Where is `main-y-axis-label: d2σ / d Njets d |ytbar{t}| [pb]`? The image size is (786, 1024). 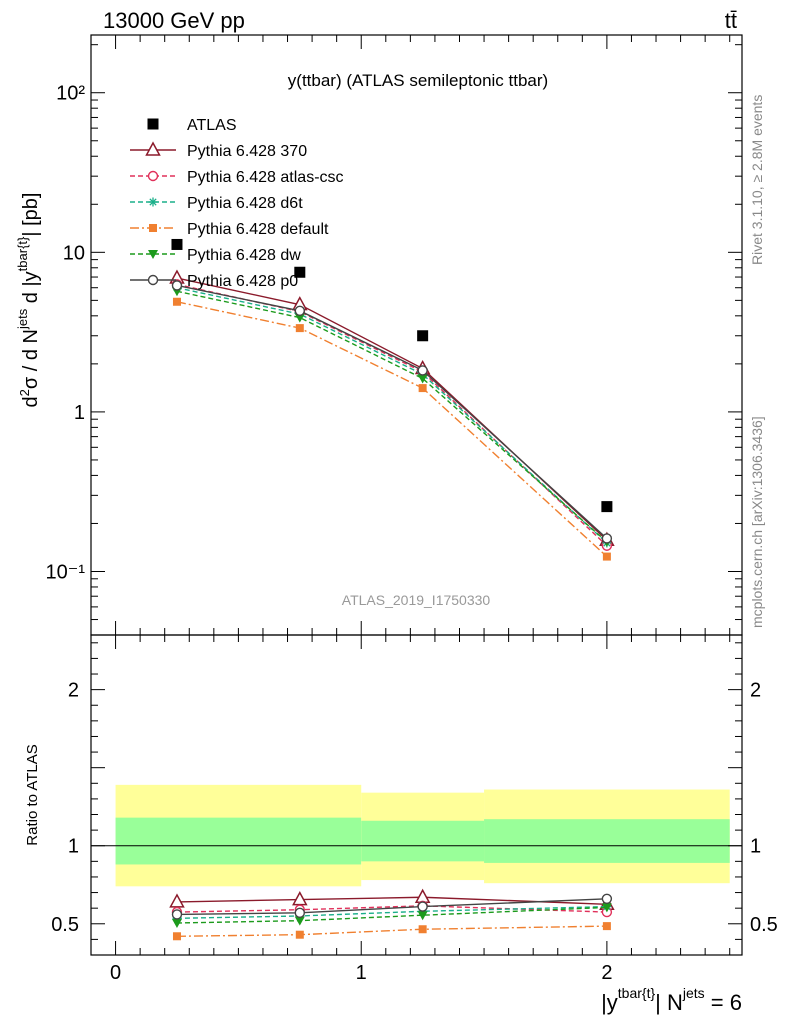
main-y-axis-label: d2σ / d Njets d |ytbar{t}| [pb] is located at coordinates (28, 300).